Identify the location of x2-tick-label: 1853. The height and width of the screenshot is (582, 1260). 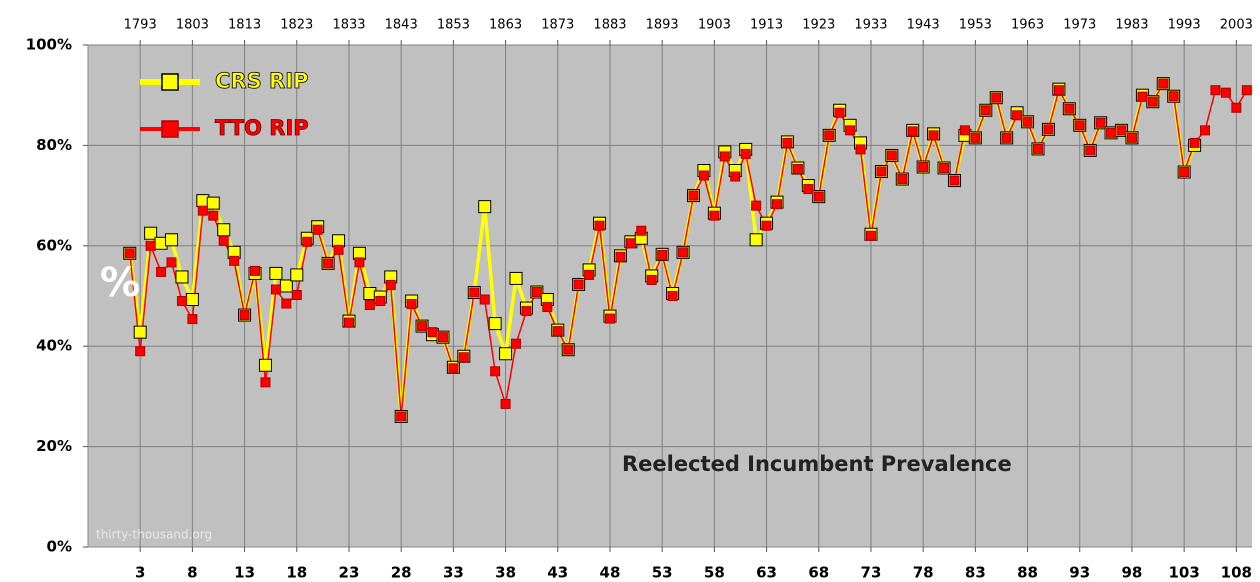
(453, 25).